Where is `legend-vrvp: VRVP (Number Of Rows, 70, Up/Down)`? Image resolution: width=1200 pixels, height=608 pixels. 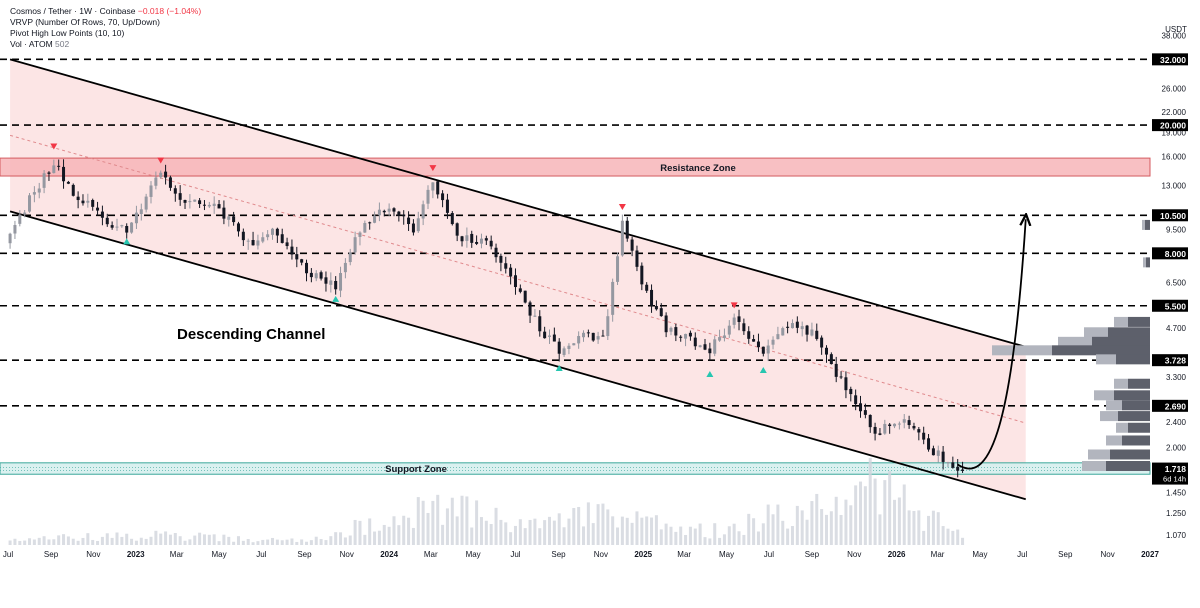
legend-vrvp: VRVP (Number Of Rows, 70, Up/Down) is located at coordinates (85, 22).